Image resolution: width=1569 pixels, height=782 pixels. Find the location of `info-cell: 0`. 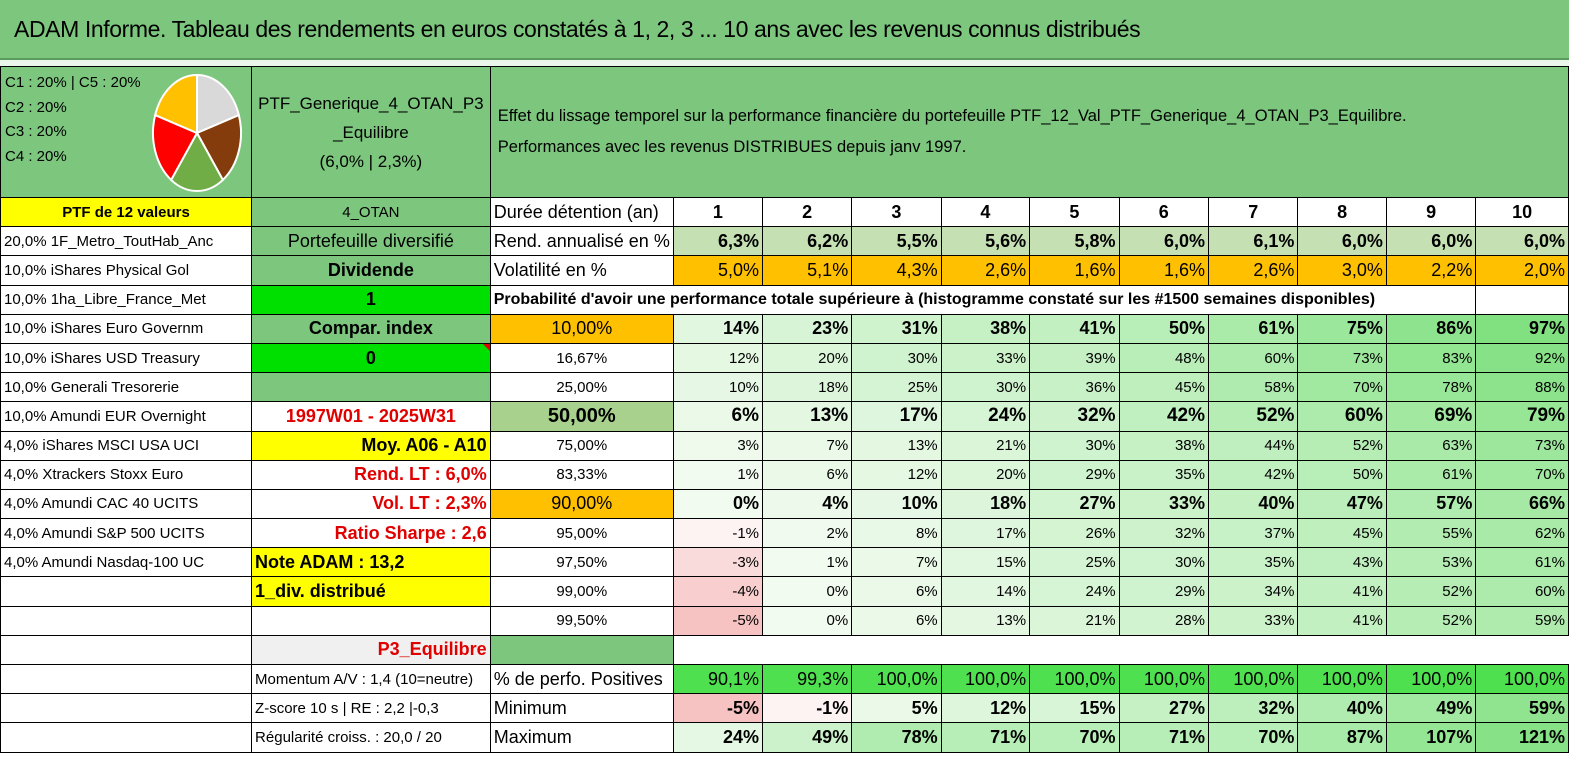

info-cell: 0 is located at coordinates (371, 358).